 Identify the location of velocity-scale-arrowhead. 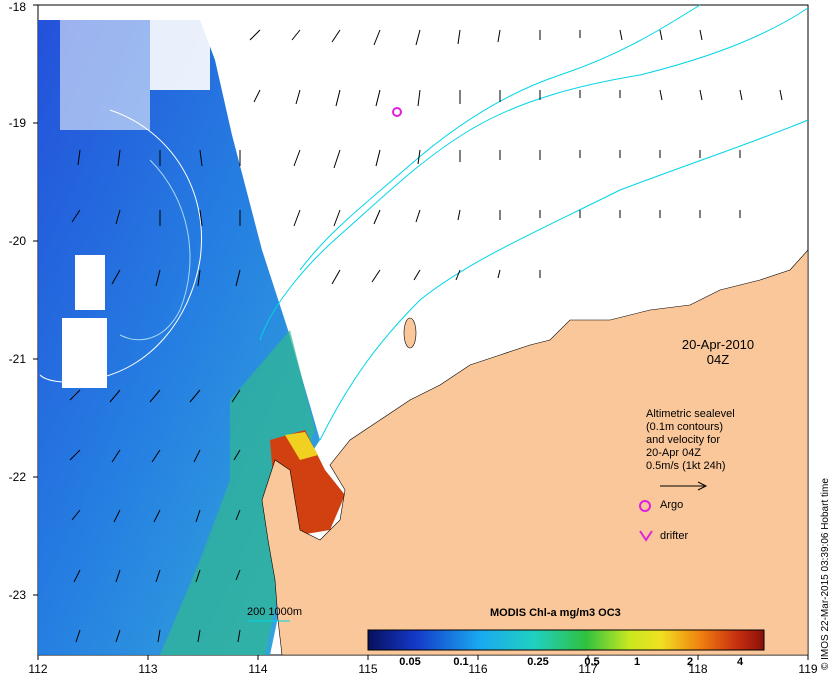
(702, 486).